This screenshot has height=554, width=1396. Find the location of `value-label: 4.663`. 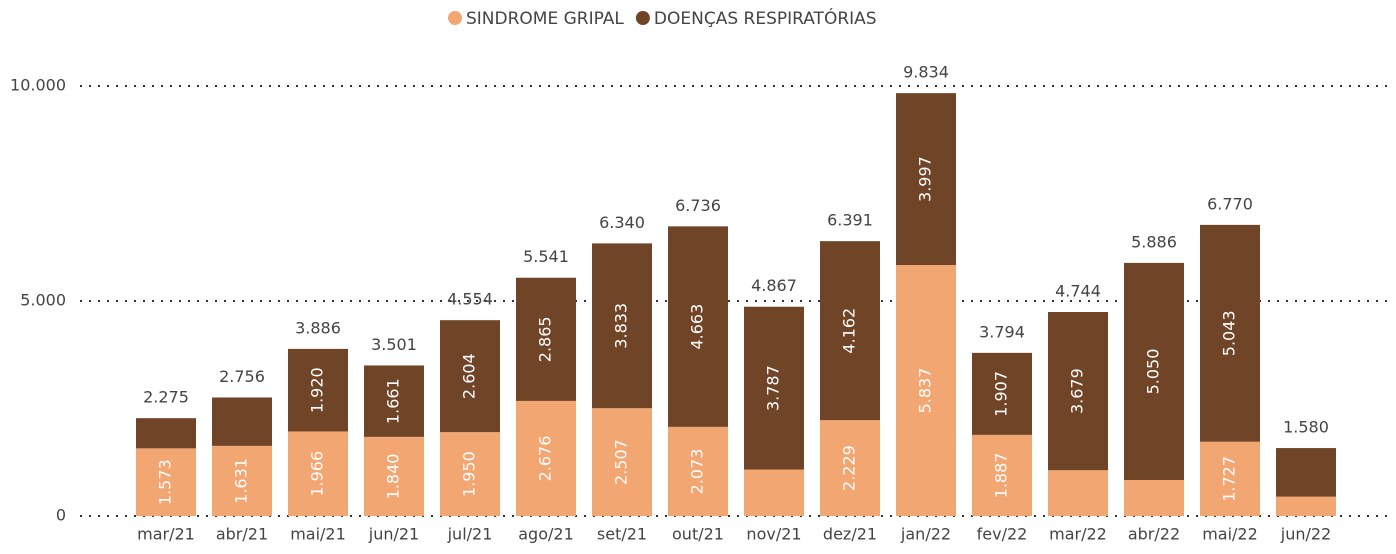

value-label: 4.663 is located at coordinates (697, 327).